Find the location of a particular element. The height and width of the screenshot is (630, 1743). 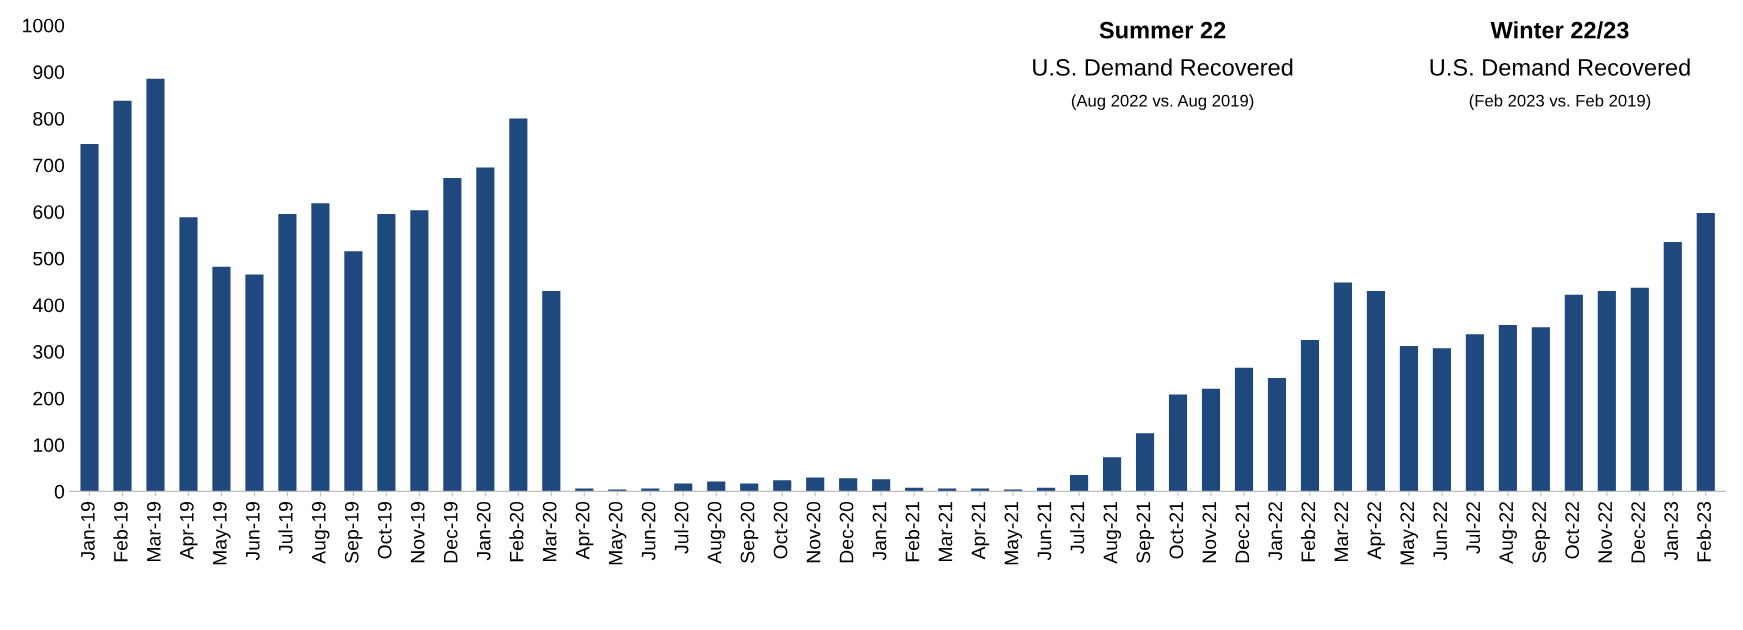

x-tick-label: May-20 is located at coordinates (617, 533).